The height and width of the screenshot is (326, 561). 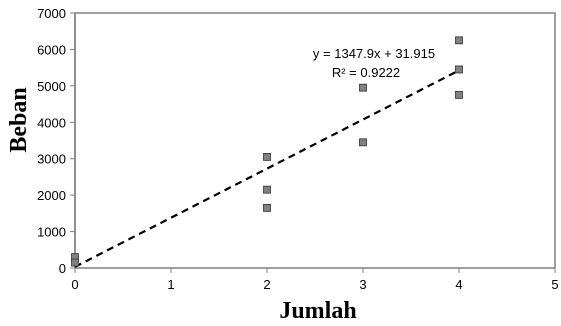 What do you see at coordinates (366, 72) in the screenshot?
I see `trendline-r-squared: R² = 0.9222` at bounding box center [366, 72].